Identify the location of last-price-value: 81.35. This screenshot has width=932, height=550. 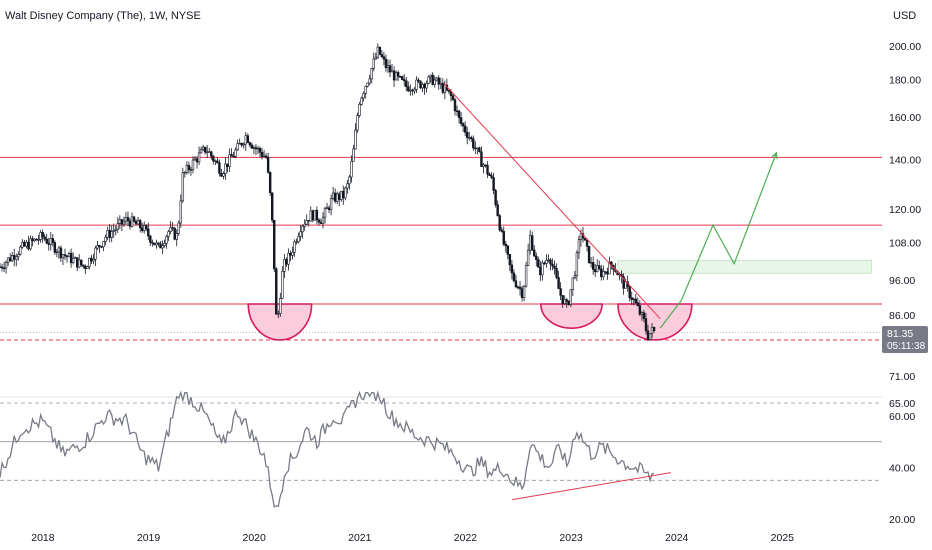
(900, 334).